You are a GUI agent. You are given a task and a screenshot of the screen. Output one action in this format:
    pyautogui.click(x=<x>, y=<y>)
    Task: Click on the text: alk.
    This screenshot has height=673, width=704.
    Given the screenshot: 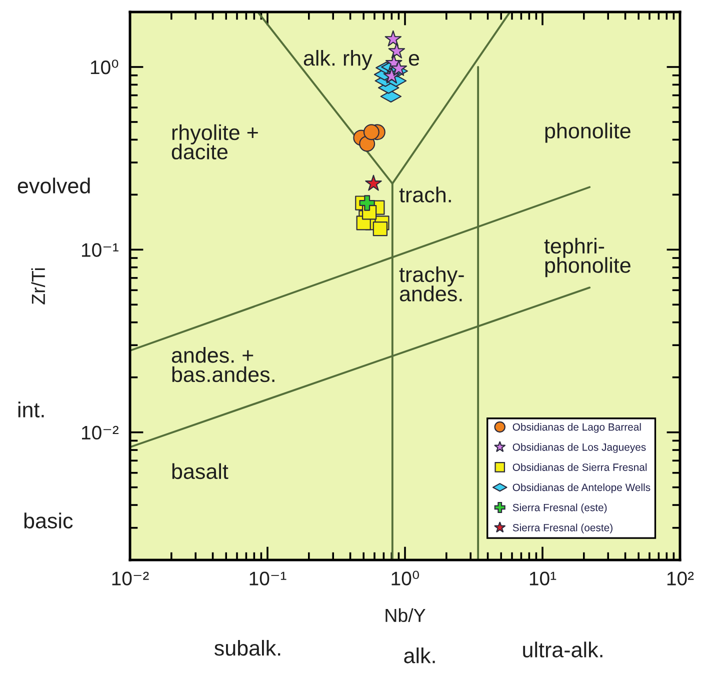 What is the action you would take?
    pyautogui.click(x=419, y=656)
    